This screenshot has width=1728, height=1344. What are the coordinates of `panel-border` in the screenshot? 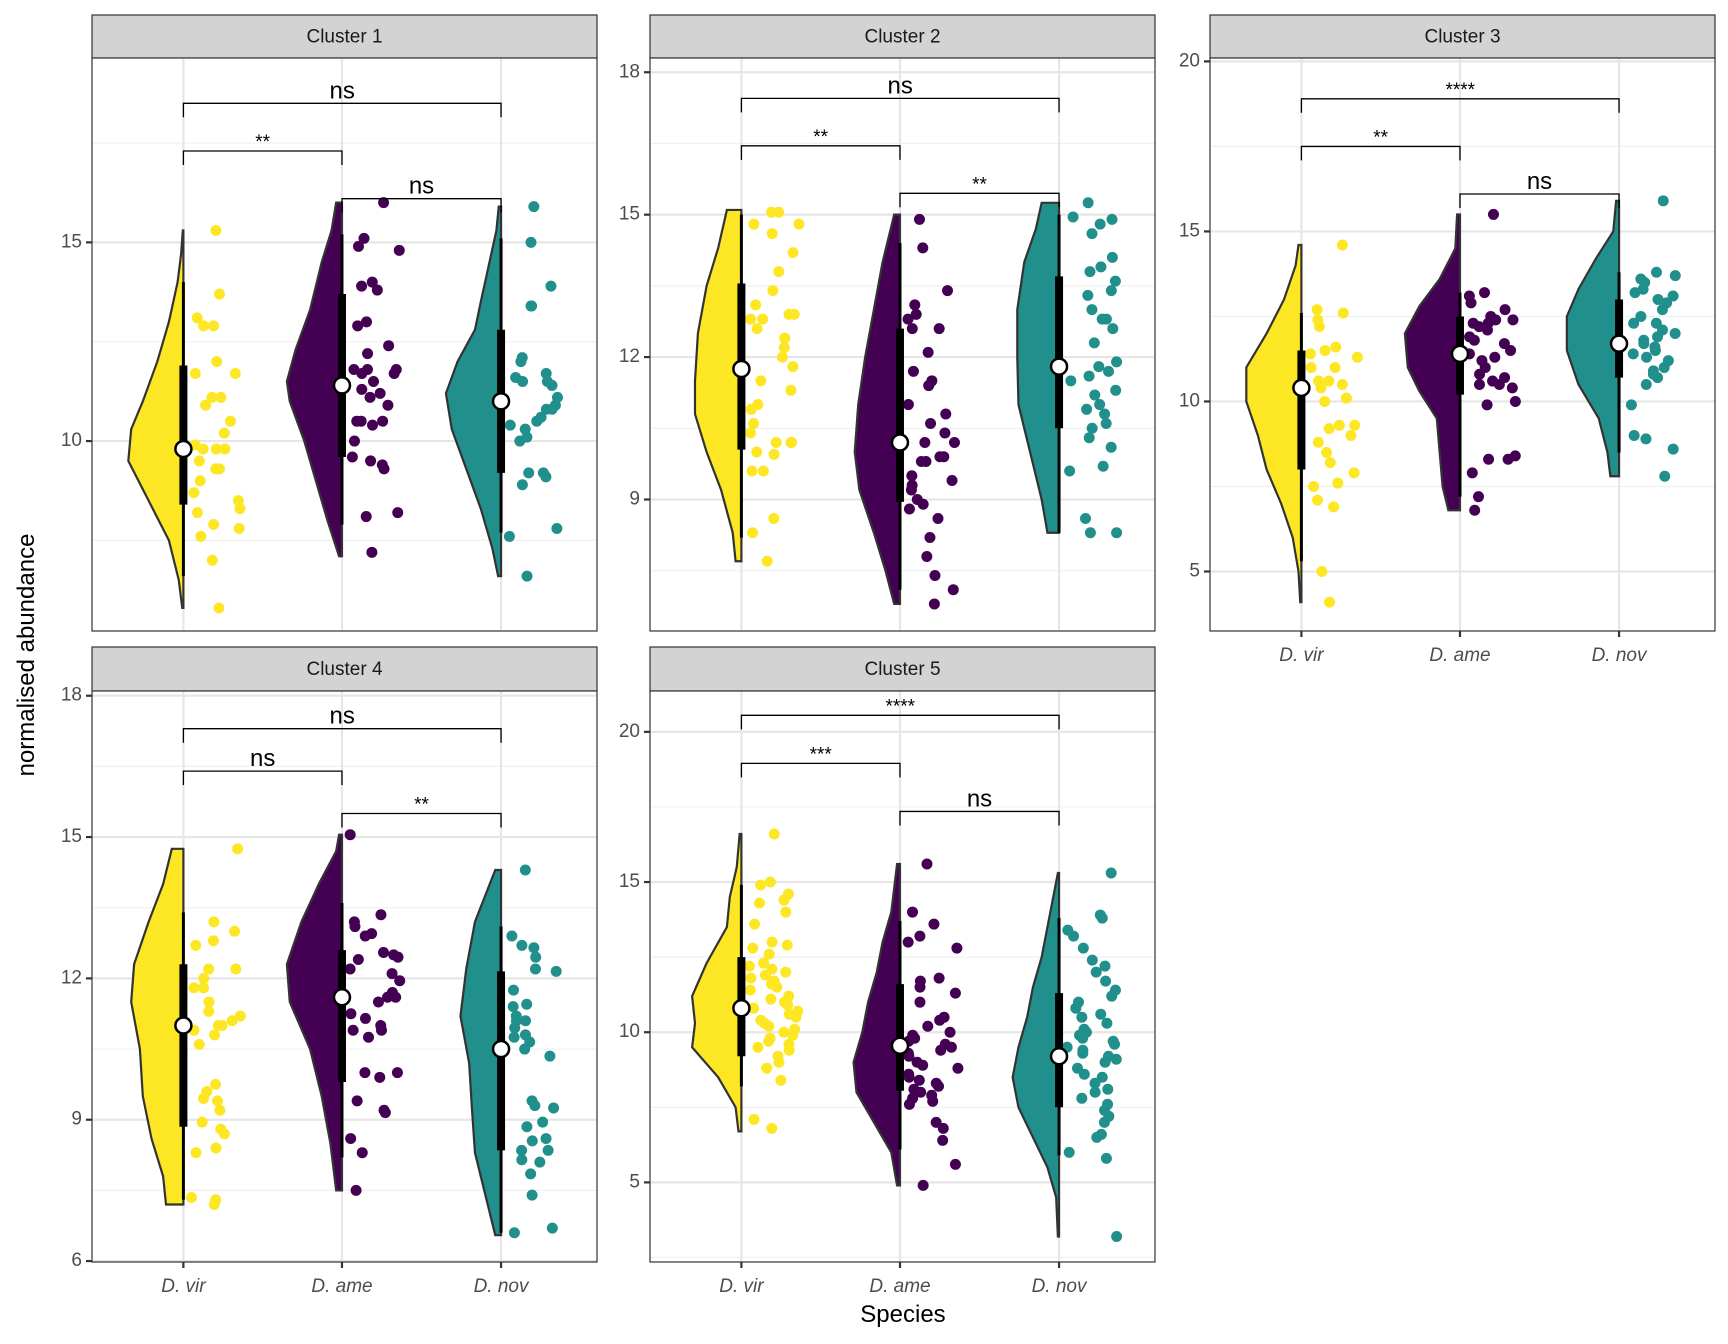 It's located at (1462, 344).